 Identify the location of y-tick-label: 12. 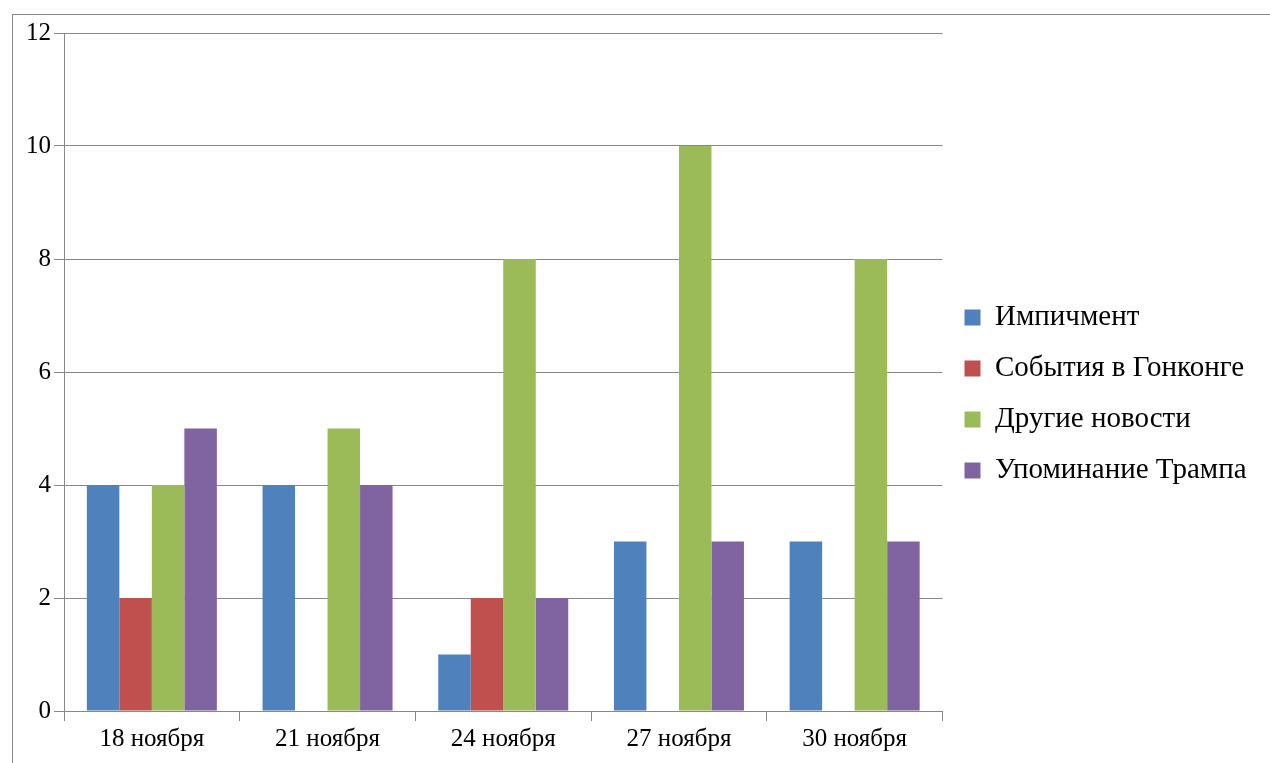
(38, 31).